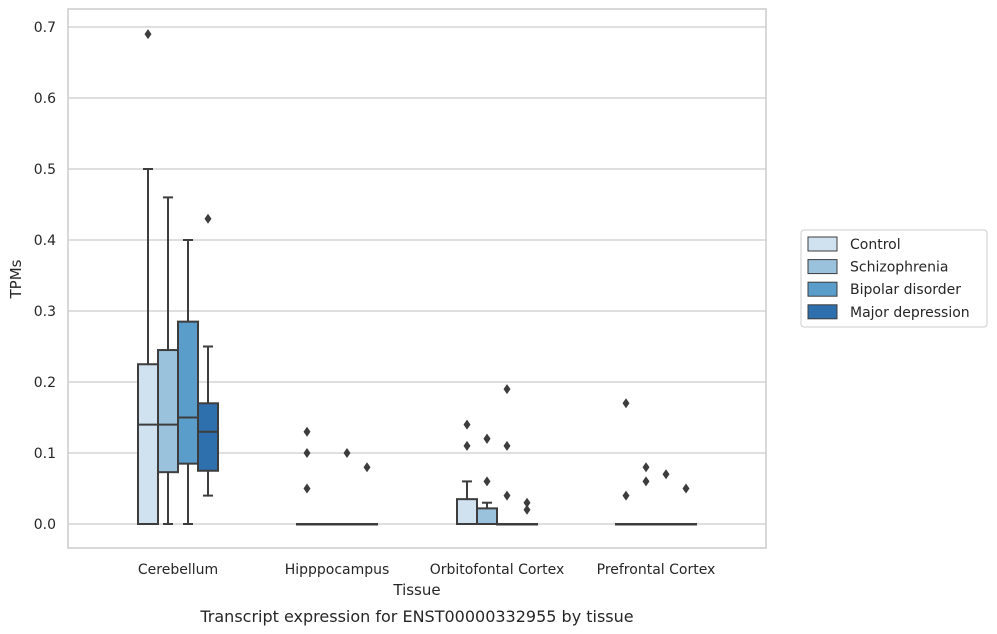 The image size is (997, 634). I want to click on legend-label: Major depression, so click(910, 313).